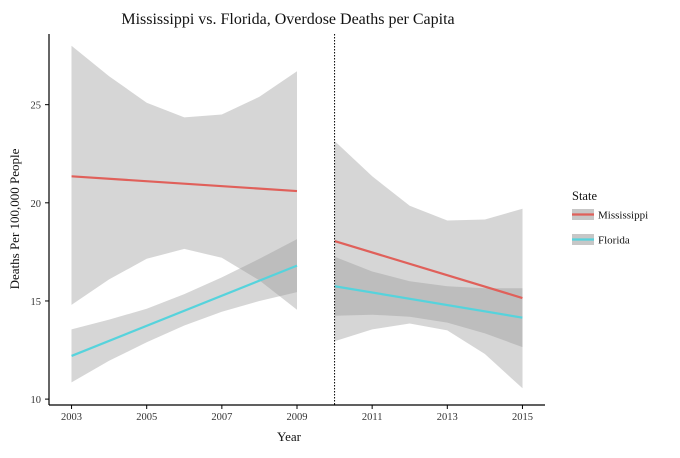 The width and height of the screenshot is (680, 458). What do you see at coordinates (614, 241) in the screenshot?
I see `legend-label-florida: Florida` at bounding box center [614, 241].